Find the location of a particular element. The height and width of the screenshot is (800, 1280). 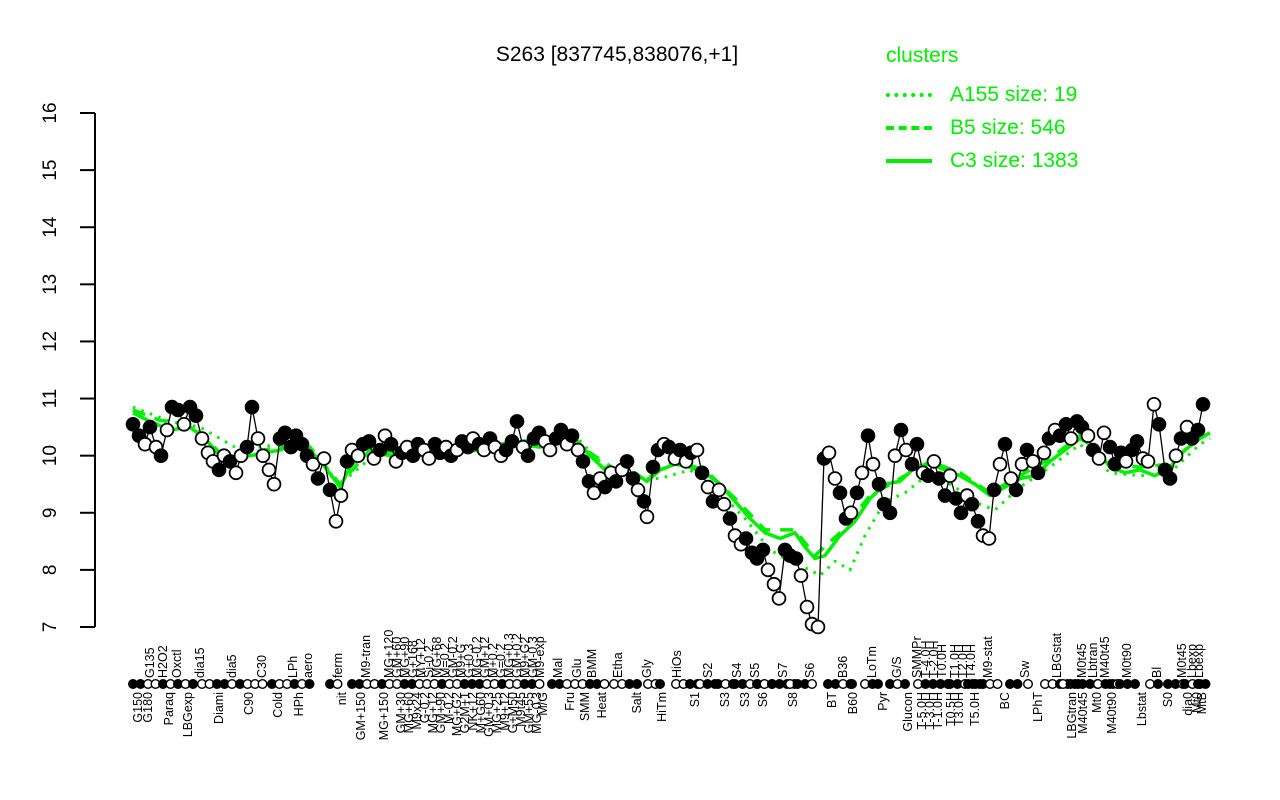

condition-label: MG+90 is located at coordinates (405, 657).